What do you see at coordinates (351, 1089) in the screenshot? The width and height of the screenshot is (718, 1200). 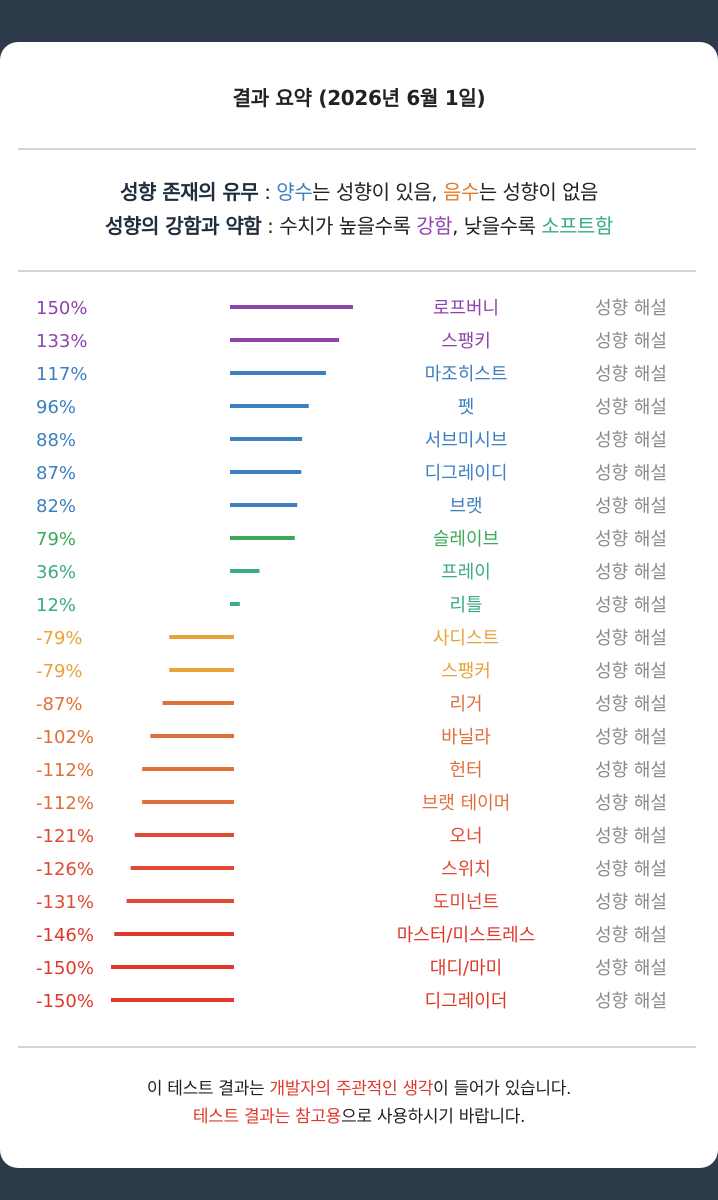 I see `footer-line1-highlight: 개발자의 주관적인 생각` at bounding box center [351, 1089].